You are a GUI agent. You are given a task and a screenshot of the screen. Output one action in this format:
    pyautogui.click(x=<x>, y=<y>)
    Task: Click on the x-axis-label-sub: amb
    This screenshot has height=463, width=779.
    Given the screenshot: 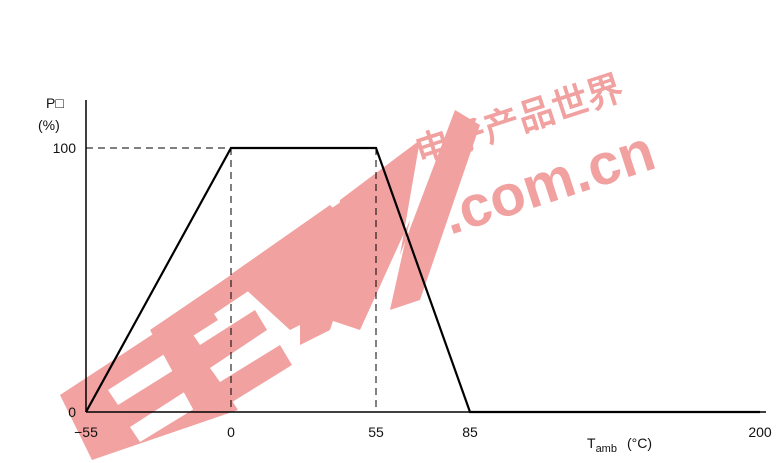 What is the action you would take?
    pyautogui.click(x=606, y=449)
    